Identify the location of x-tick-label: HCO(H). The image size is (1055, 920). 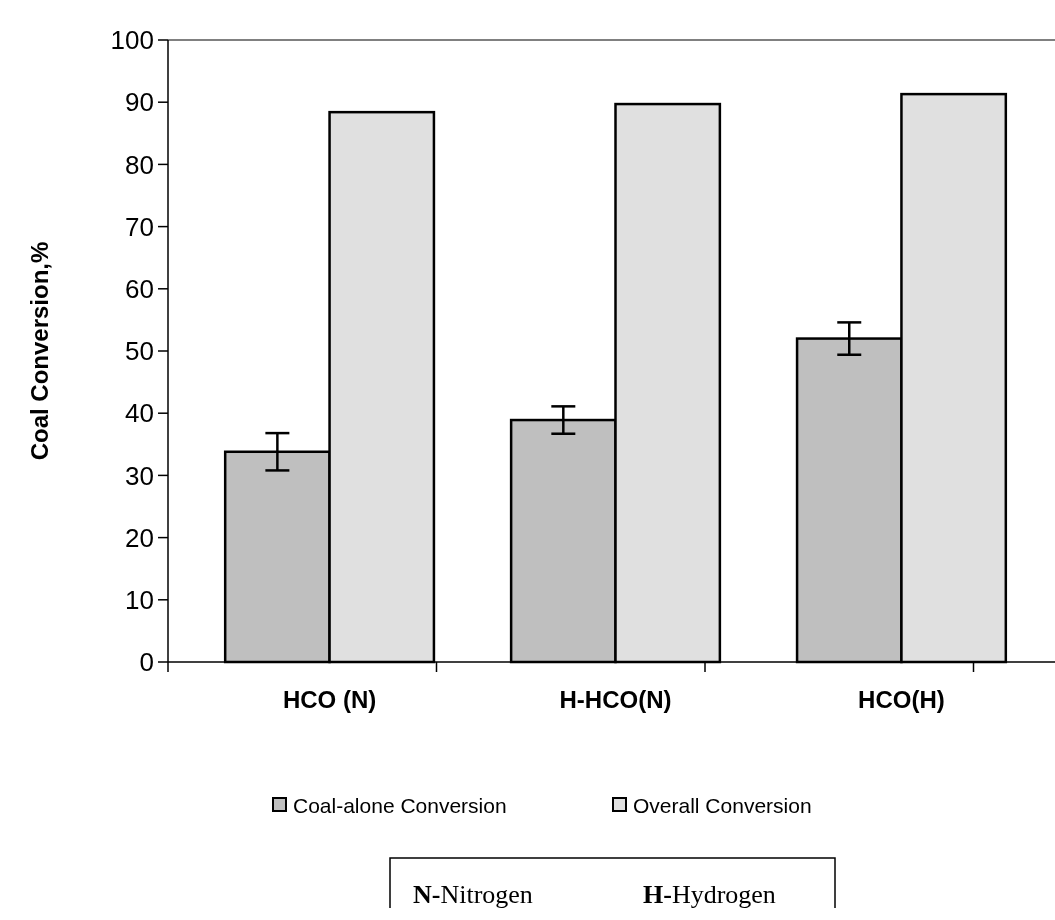
(901, 699).